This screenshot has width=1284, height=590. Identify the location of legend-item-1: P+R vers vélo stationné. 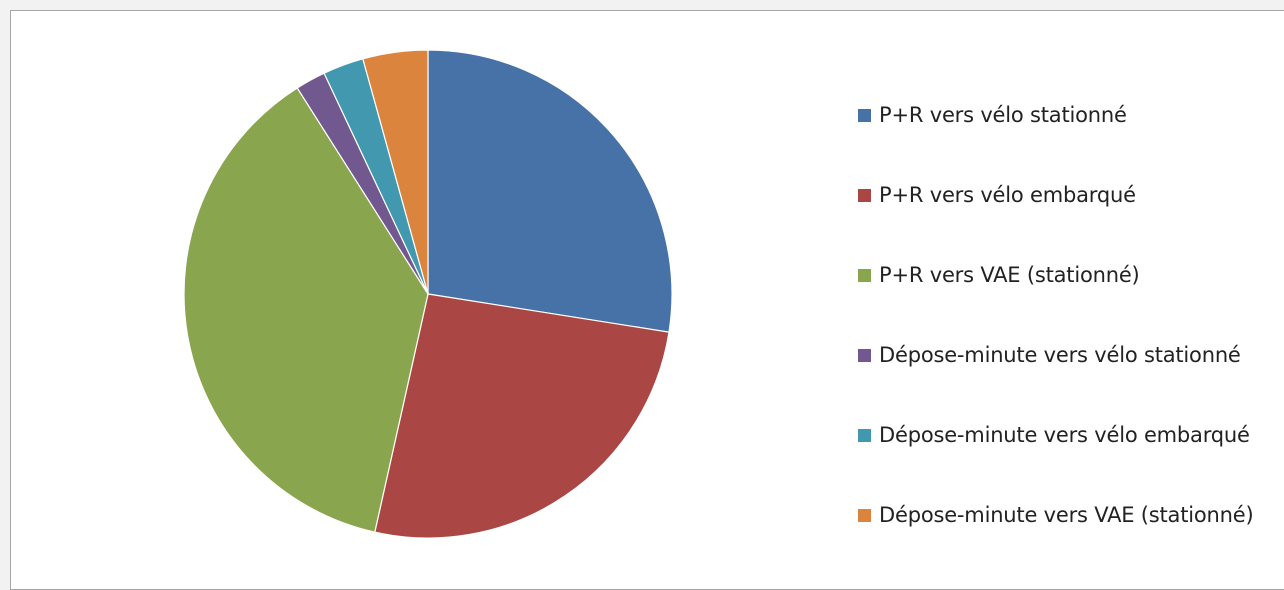
(1055, 115).